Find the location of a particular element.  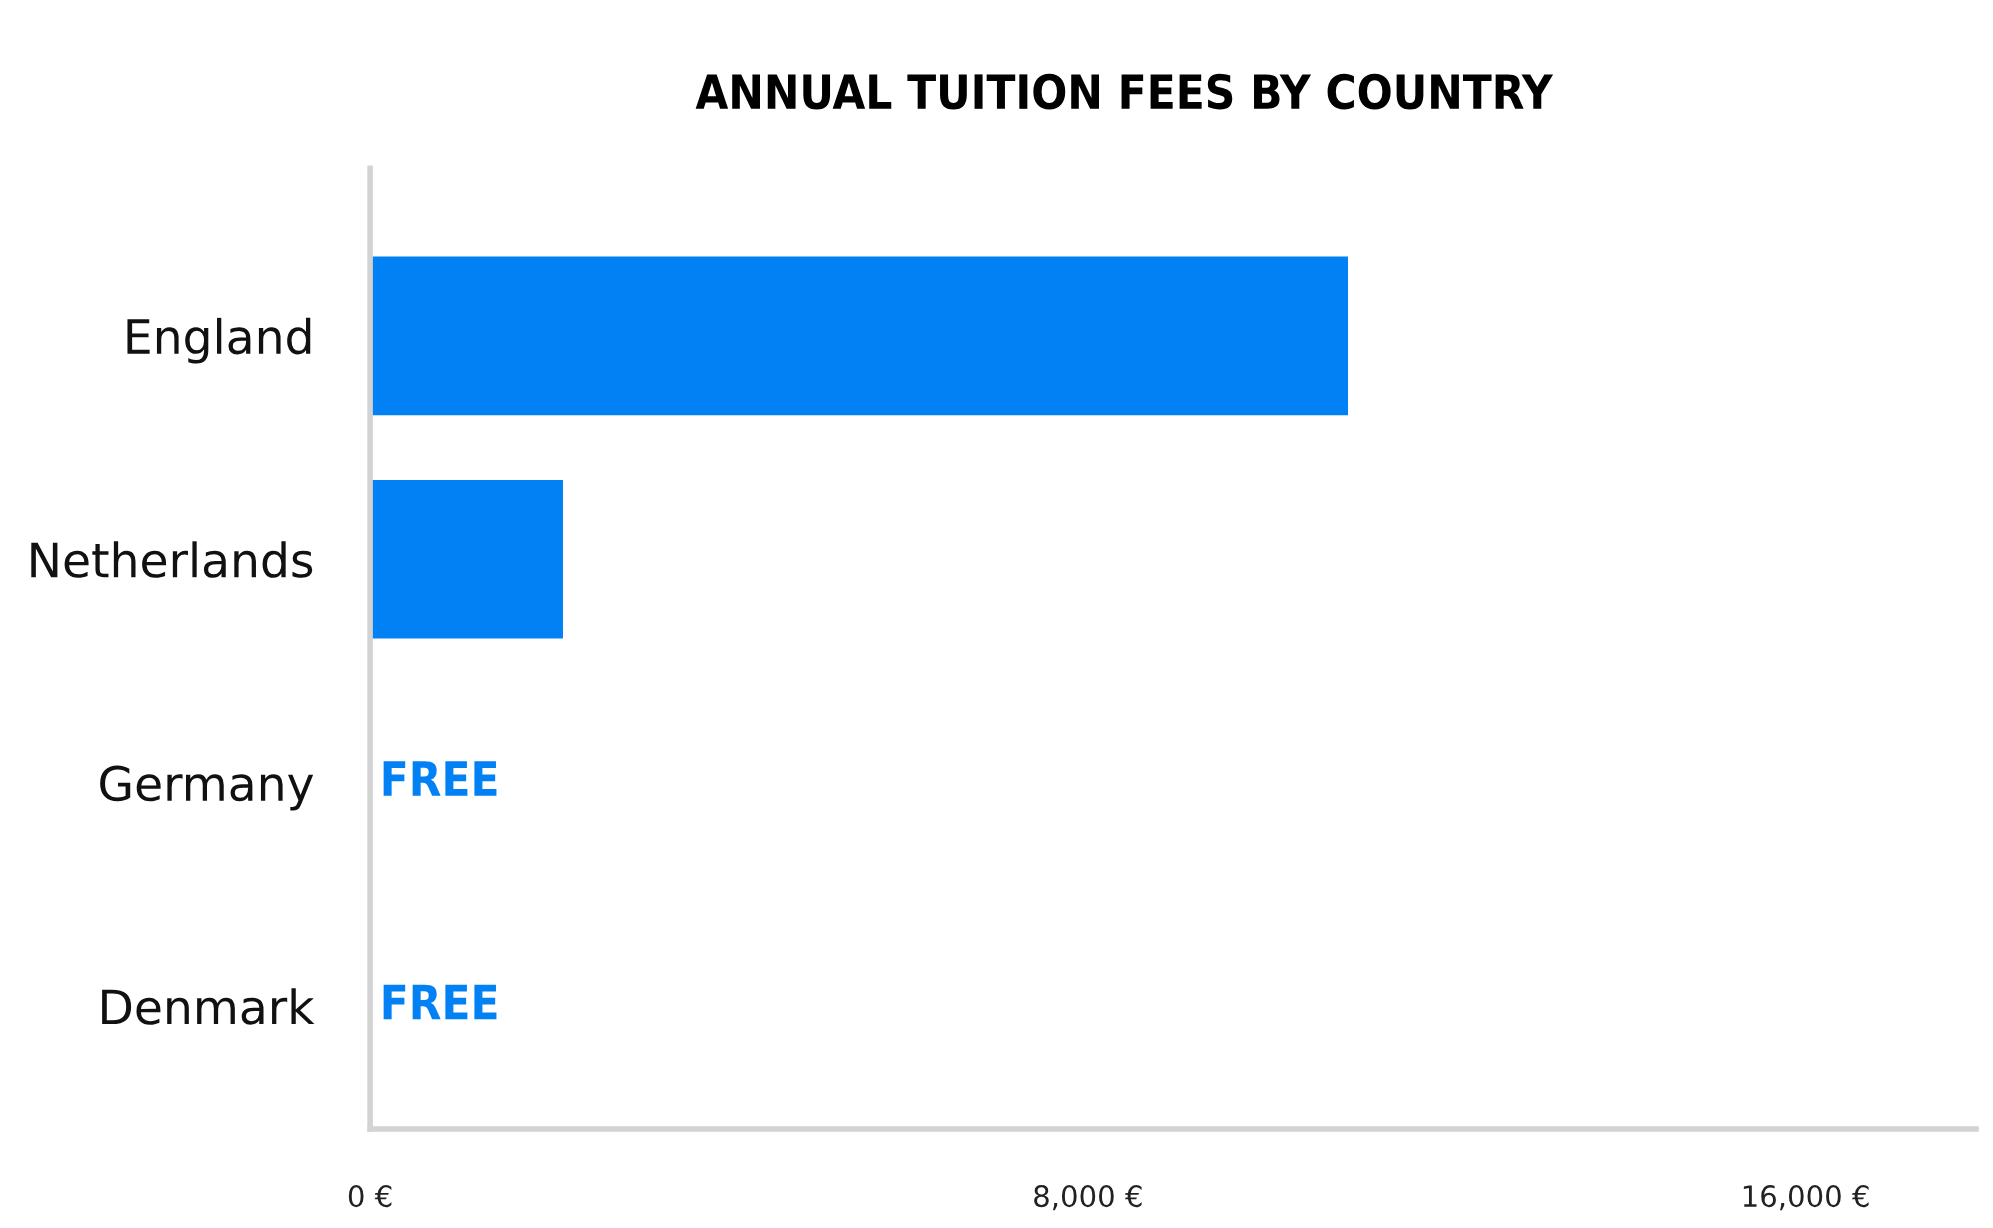

chart-title: ANNUAL TUITION FEES BY COUNTRY is located at coordinates (1124, 91).